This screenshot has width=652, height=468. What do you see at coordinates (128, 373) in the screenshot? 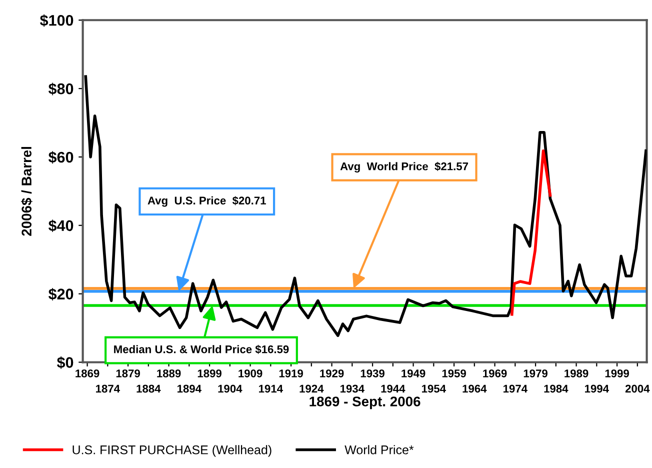
I see `x-tick-label: 1879` at bounding box center [128, 373].